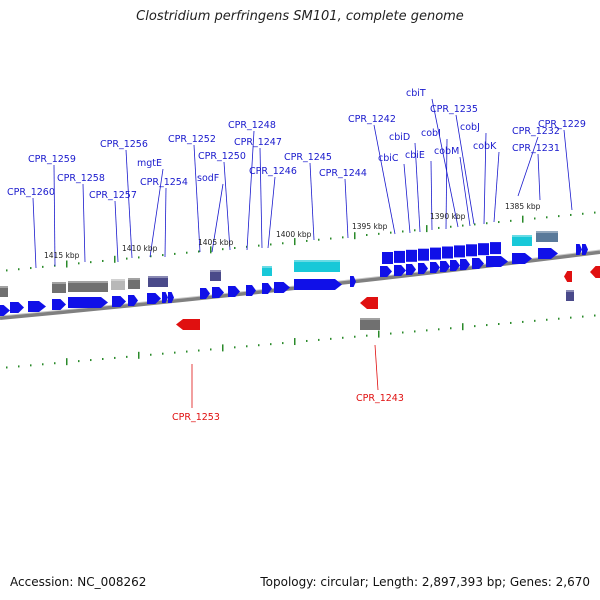 The width and height of the screenshot is (600, 600). Describe the element at coordinates (595, 272) in the screenshot. I see `cds-arrow-reverse` at that location.